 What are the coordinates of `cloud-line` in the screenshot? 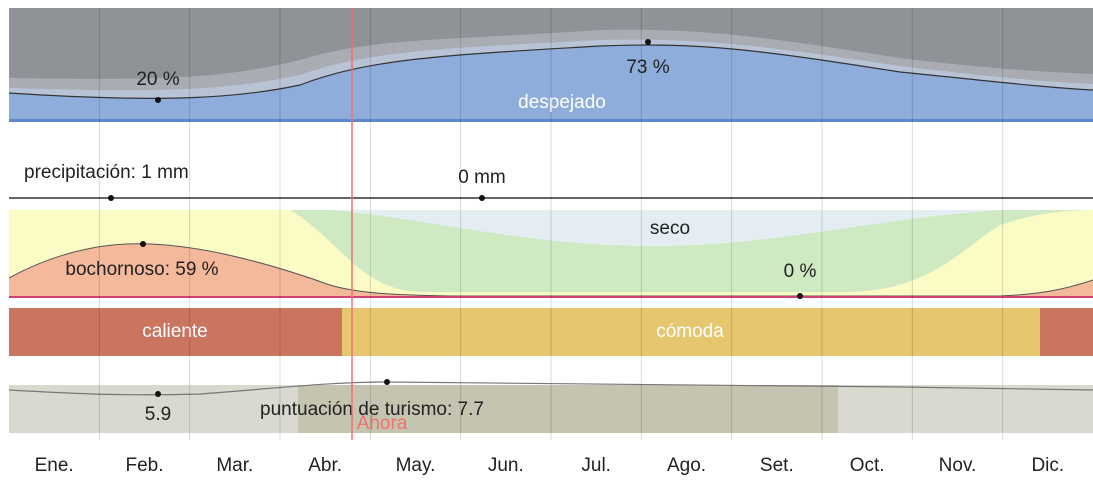 It's located at (550, 71).